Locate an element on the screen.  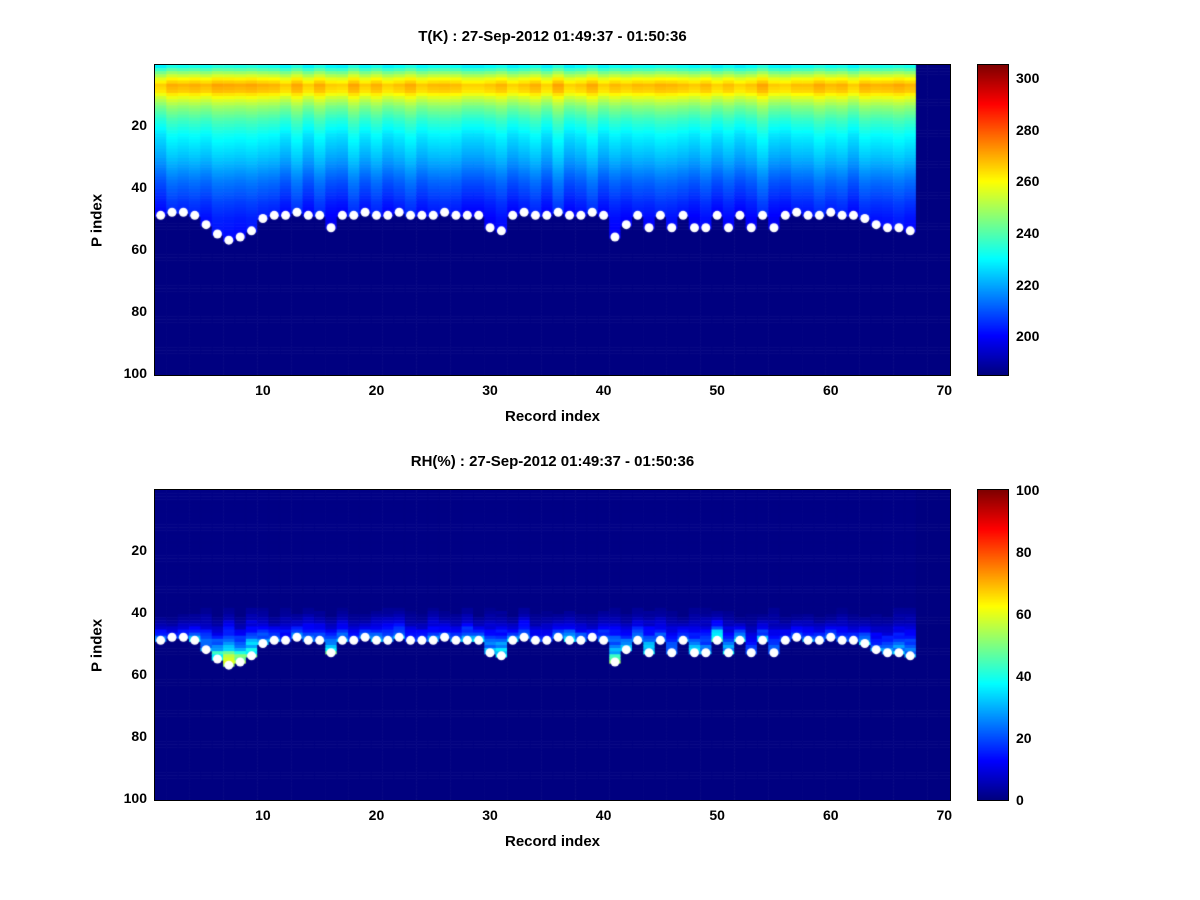
colorbar-tick-label: 280 is located at coordinates (1028, 129).